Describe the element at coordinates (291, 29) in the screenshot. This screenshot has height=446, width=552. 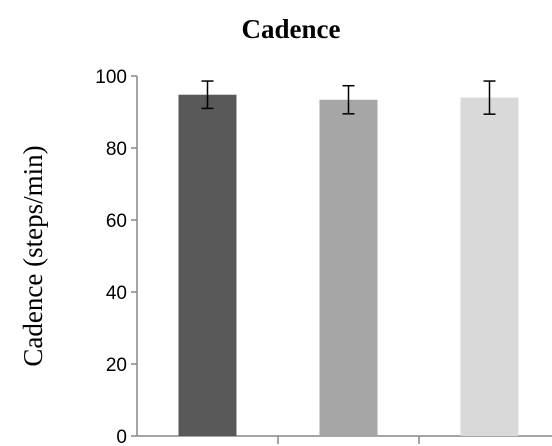
I see `chart-title: Cadence` at that location.